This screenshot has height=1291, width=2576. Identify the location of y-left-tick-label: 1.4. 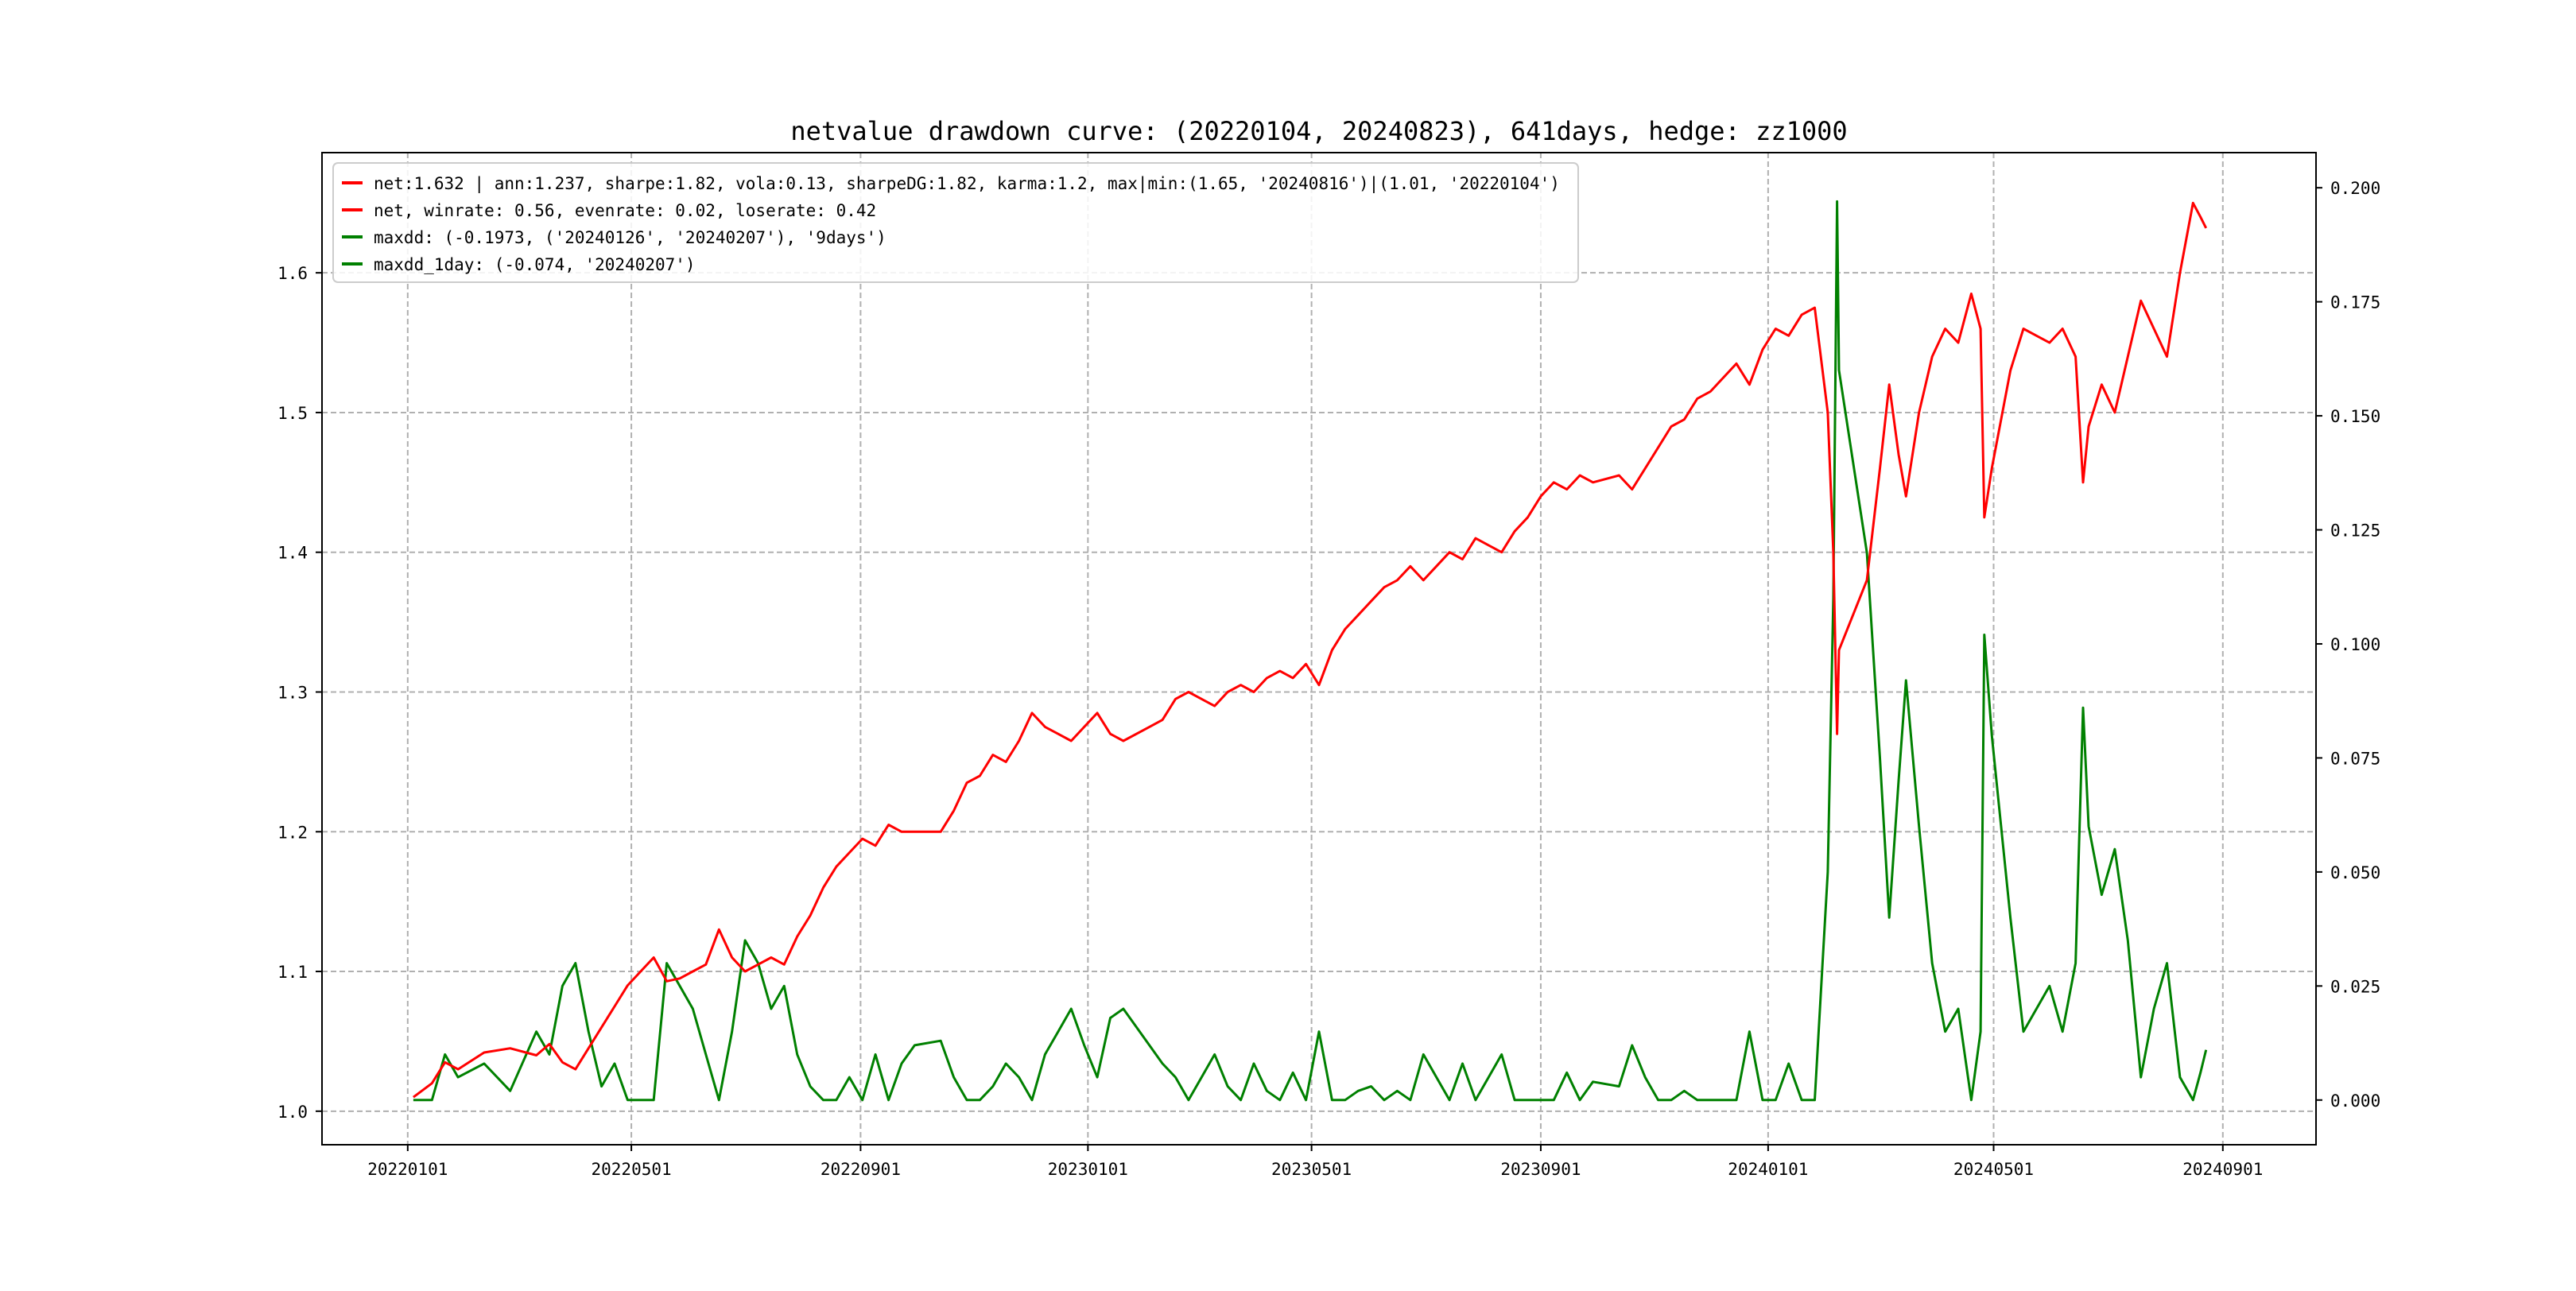
(292, 553).